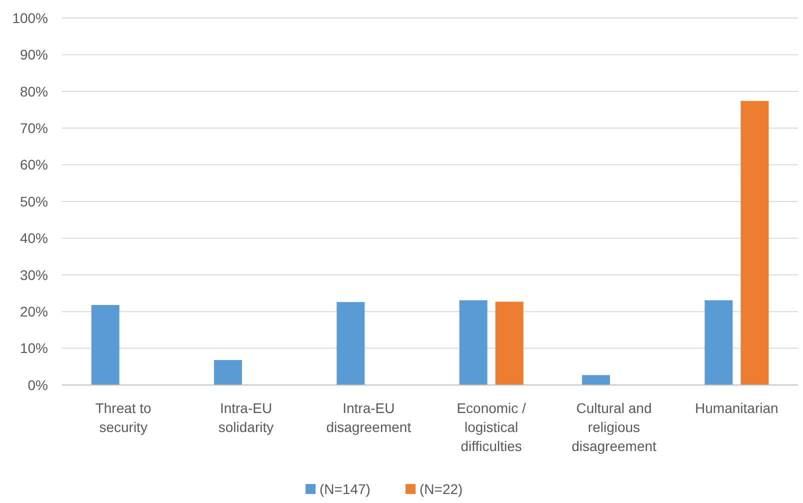 This screenshot has height=503, width=803. Describe the element at coordinates (38, 384) in the screenshot. I see `y-tick-label: 0%` at that location.